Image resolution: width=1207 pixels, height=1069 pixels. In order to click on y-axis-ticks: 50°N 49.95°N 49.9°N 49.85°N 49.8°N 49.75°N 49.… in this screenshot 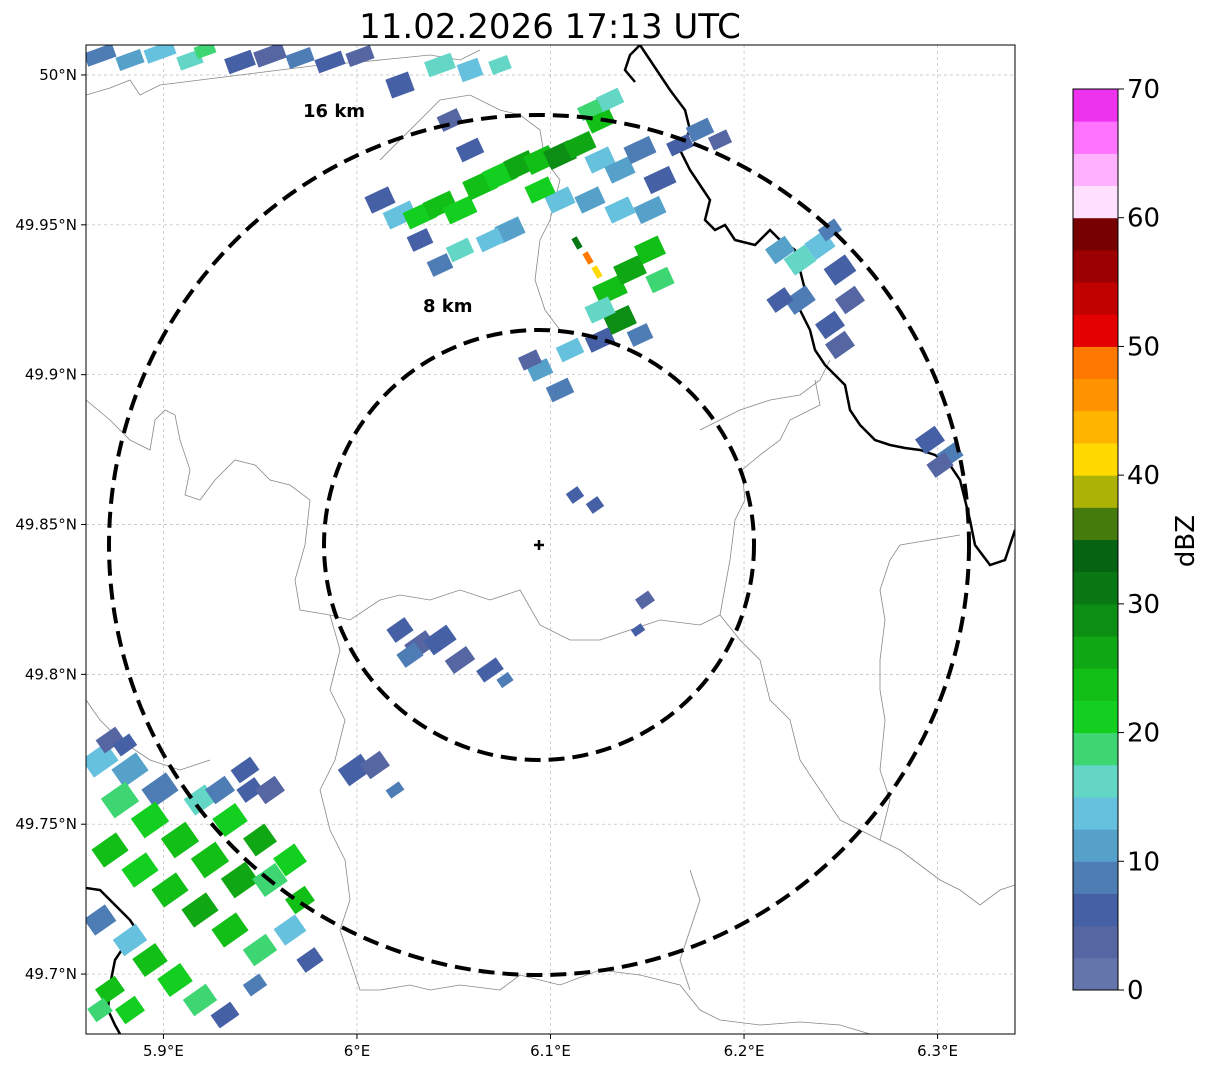, I will do `click(50, 524)`.